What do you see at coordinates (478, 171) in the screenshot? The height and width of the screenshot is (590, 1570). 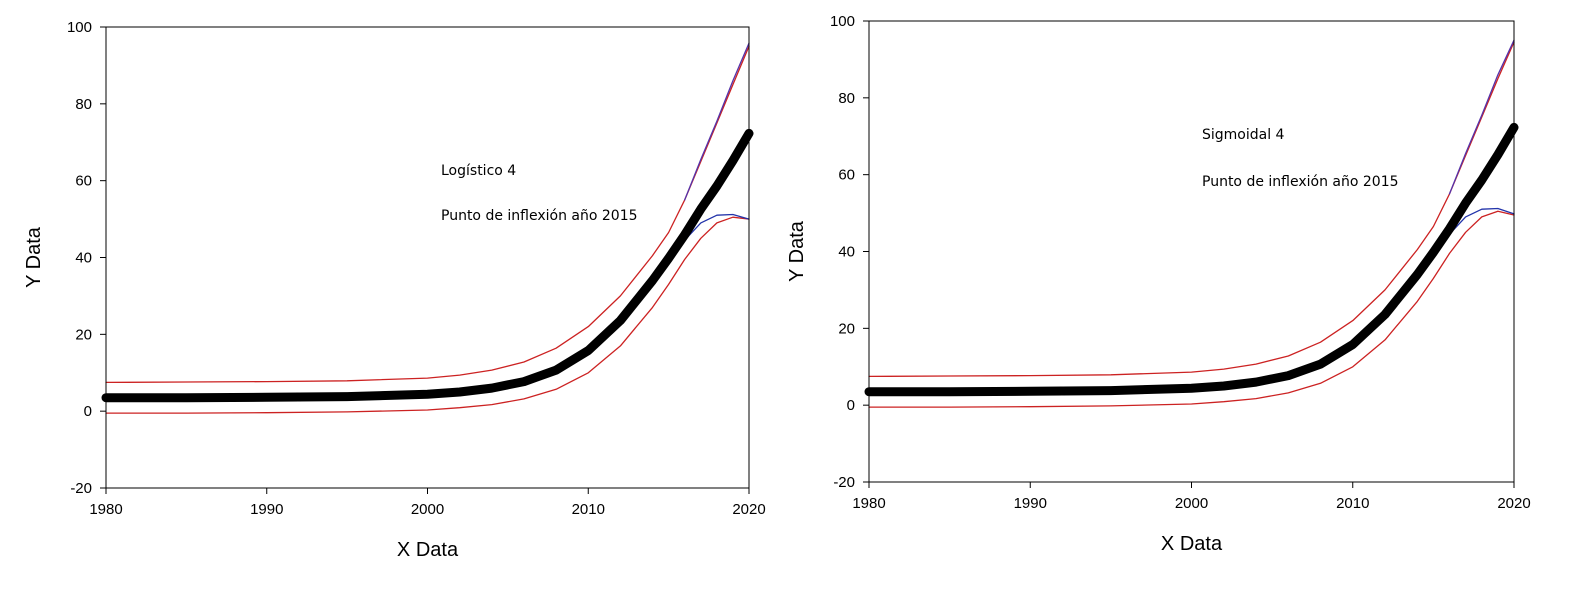 I see `annotation-text: Logístico 4` at bounding box center [478, 171].